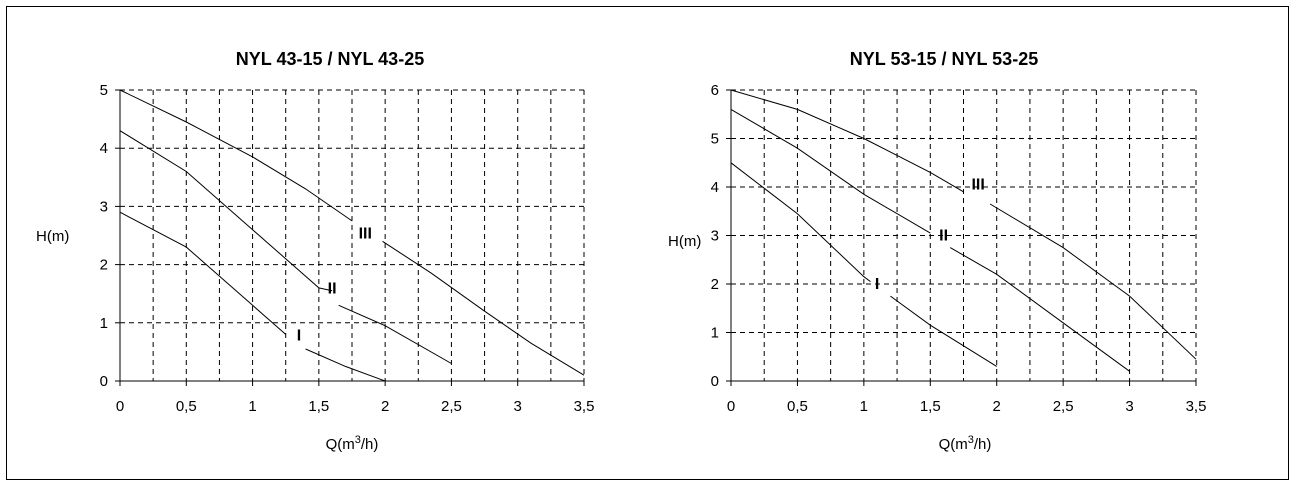  Describe the element at coordinates (715, 90) in the screenshot. I see `y-tick-label: 6` at that location.